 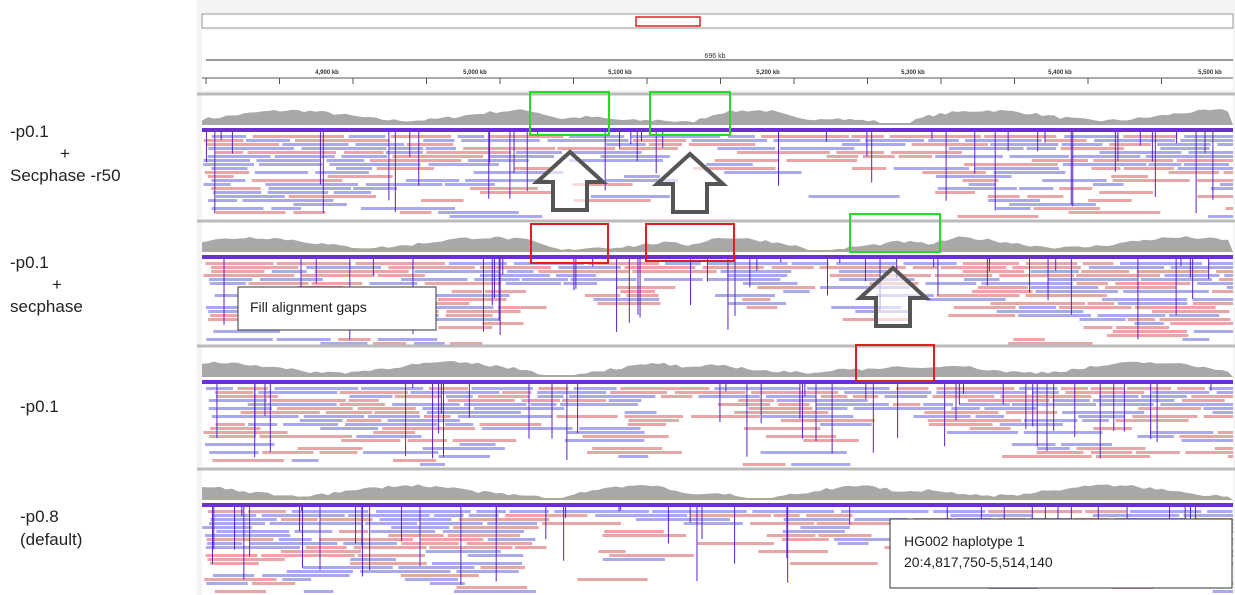 I want to click on variant-bar, so click(x=717, y=382).